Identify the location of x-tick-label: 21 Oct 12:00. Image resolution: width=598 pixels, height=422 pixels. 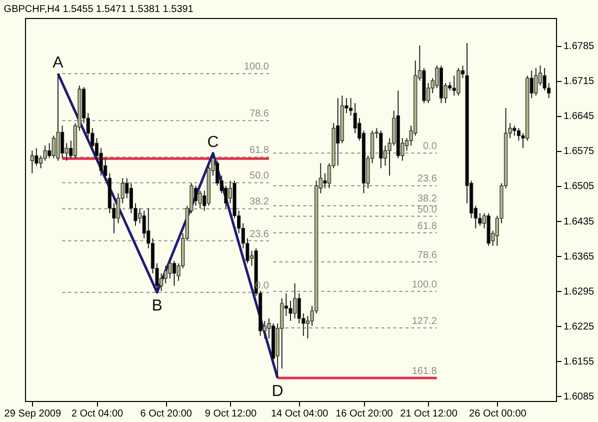
(429, 414).